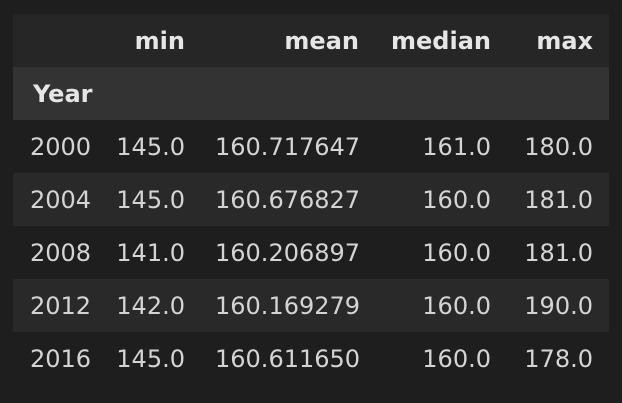 Image resolution: width=622 pixels, height=403 pixels. I want to click on index-name-row: Year, so click(311, 93).